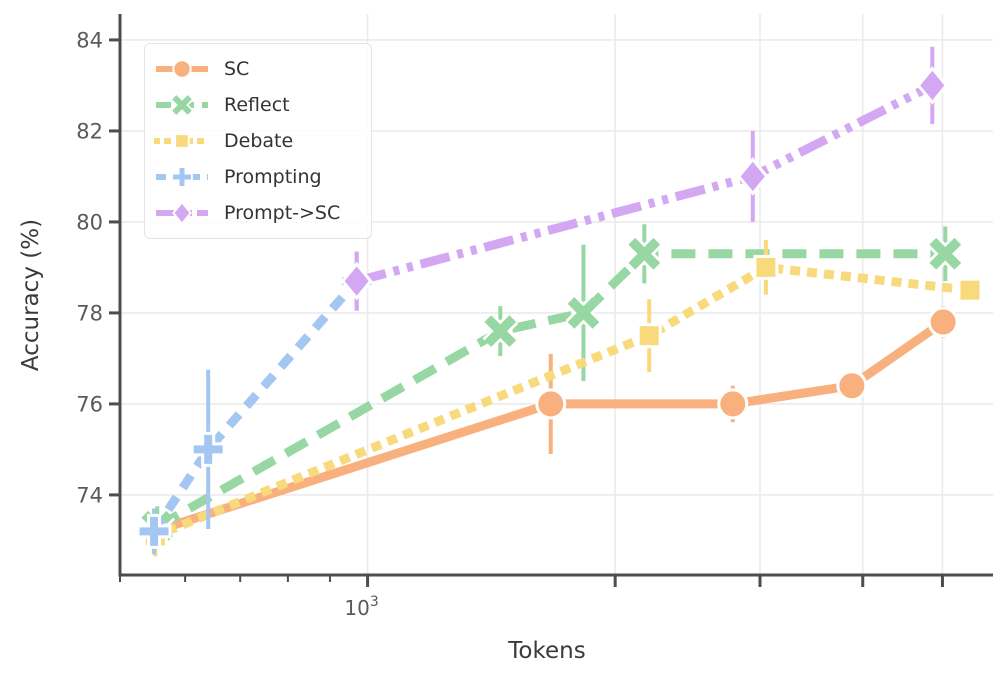 This screenshot has height=688, width=997. What do you see at coordinates (89, 222) in the screenshot?
I see `y-tick-label-80: 80` at bounding box center [89, 222].